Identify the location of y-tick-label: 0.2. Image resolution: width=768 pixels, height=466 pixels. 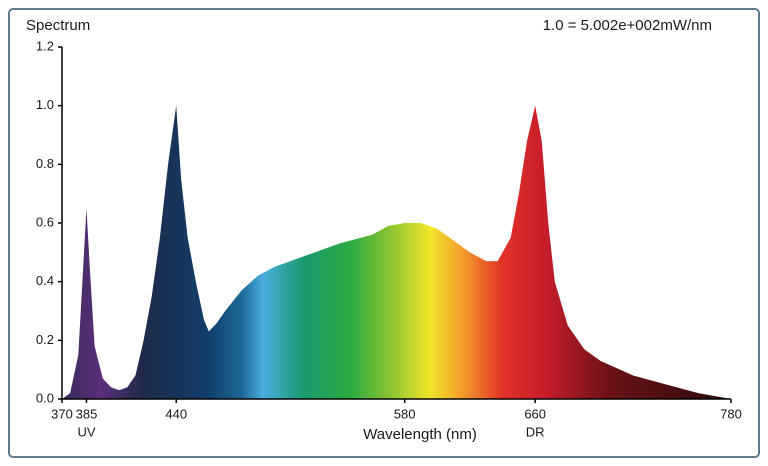
(45, 339).